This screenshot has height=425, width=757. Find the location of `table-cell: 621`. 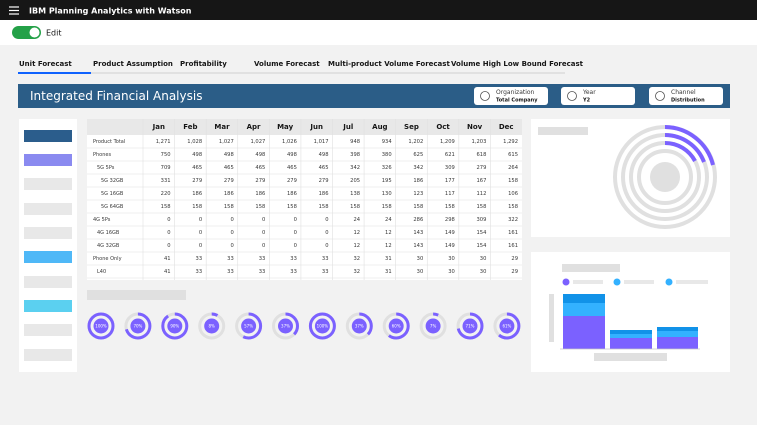

table-cell: 621 is located at coordinates (450, 155).